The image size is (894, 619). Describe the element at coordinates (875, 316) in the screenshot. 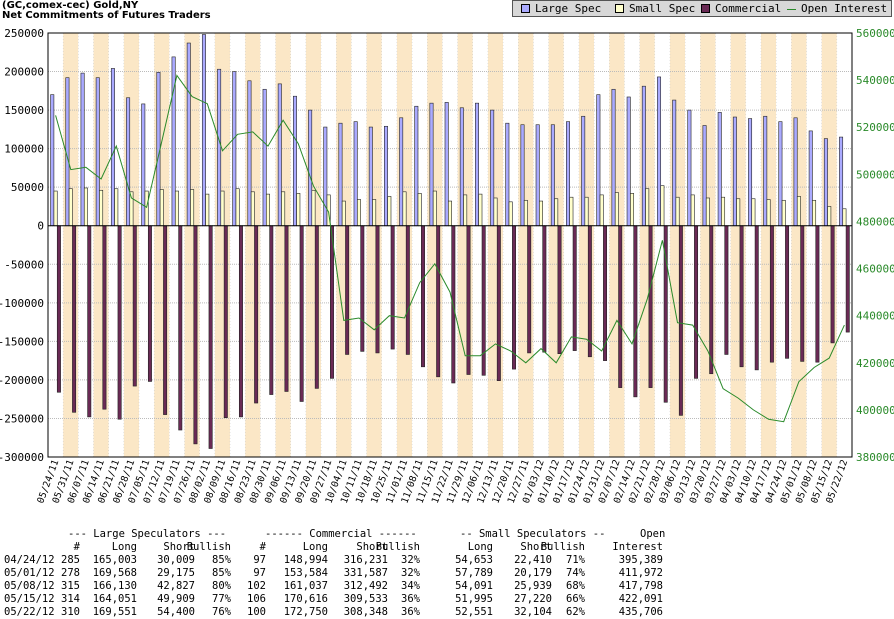

I see `y-right-tick-label: 440000` at that location.